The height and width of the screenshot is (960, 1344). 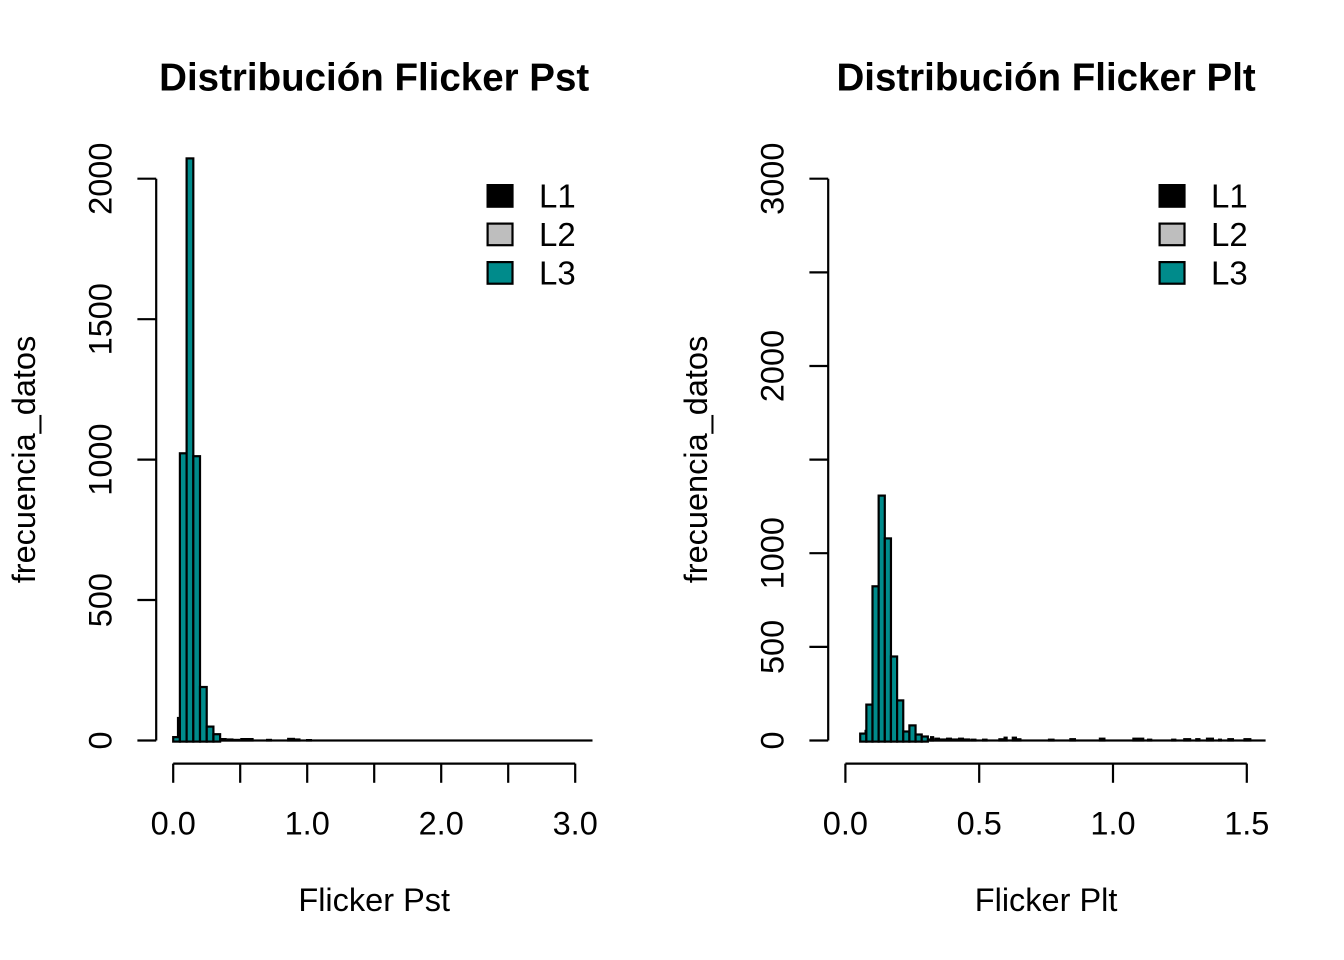 I want to click on svg-text: 3.0, so click(x=575, y=824).